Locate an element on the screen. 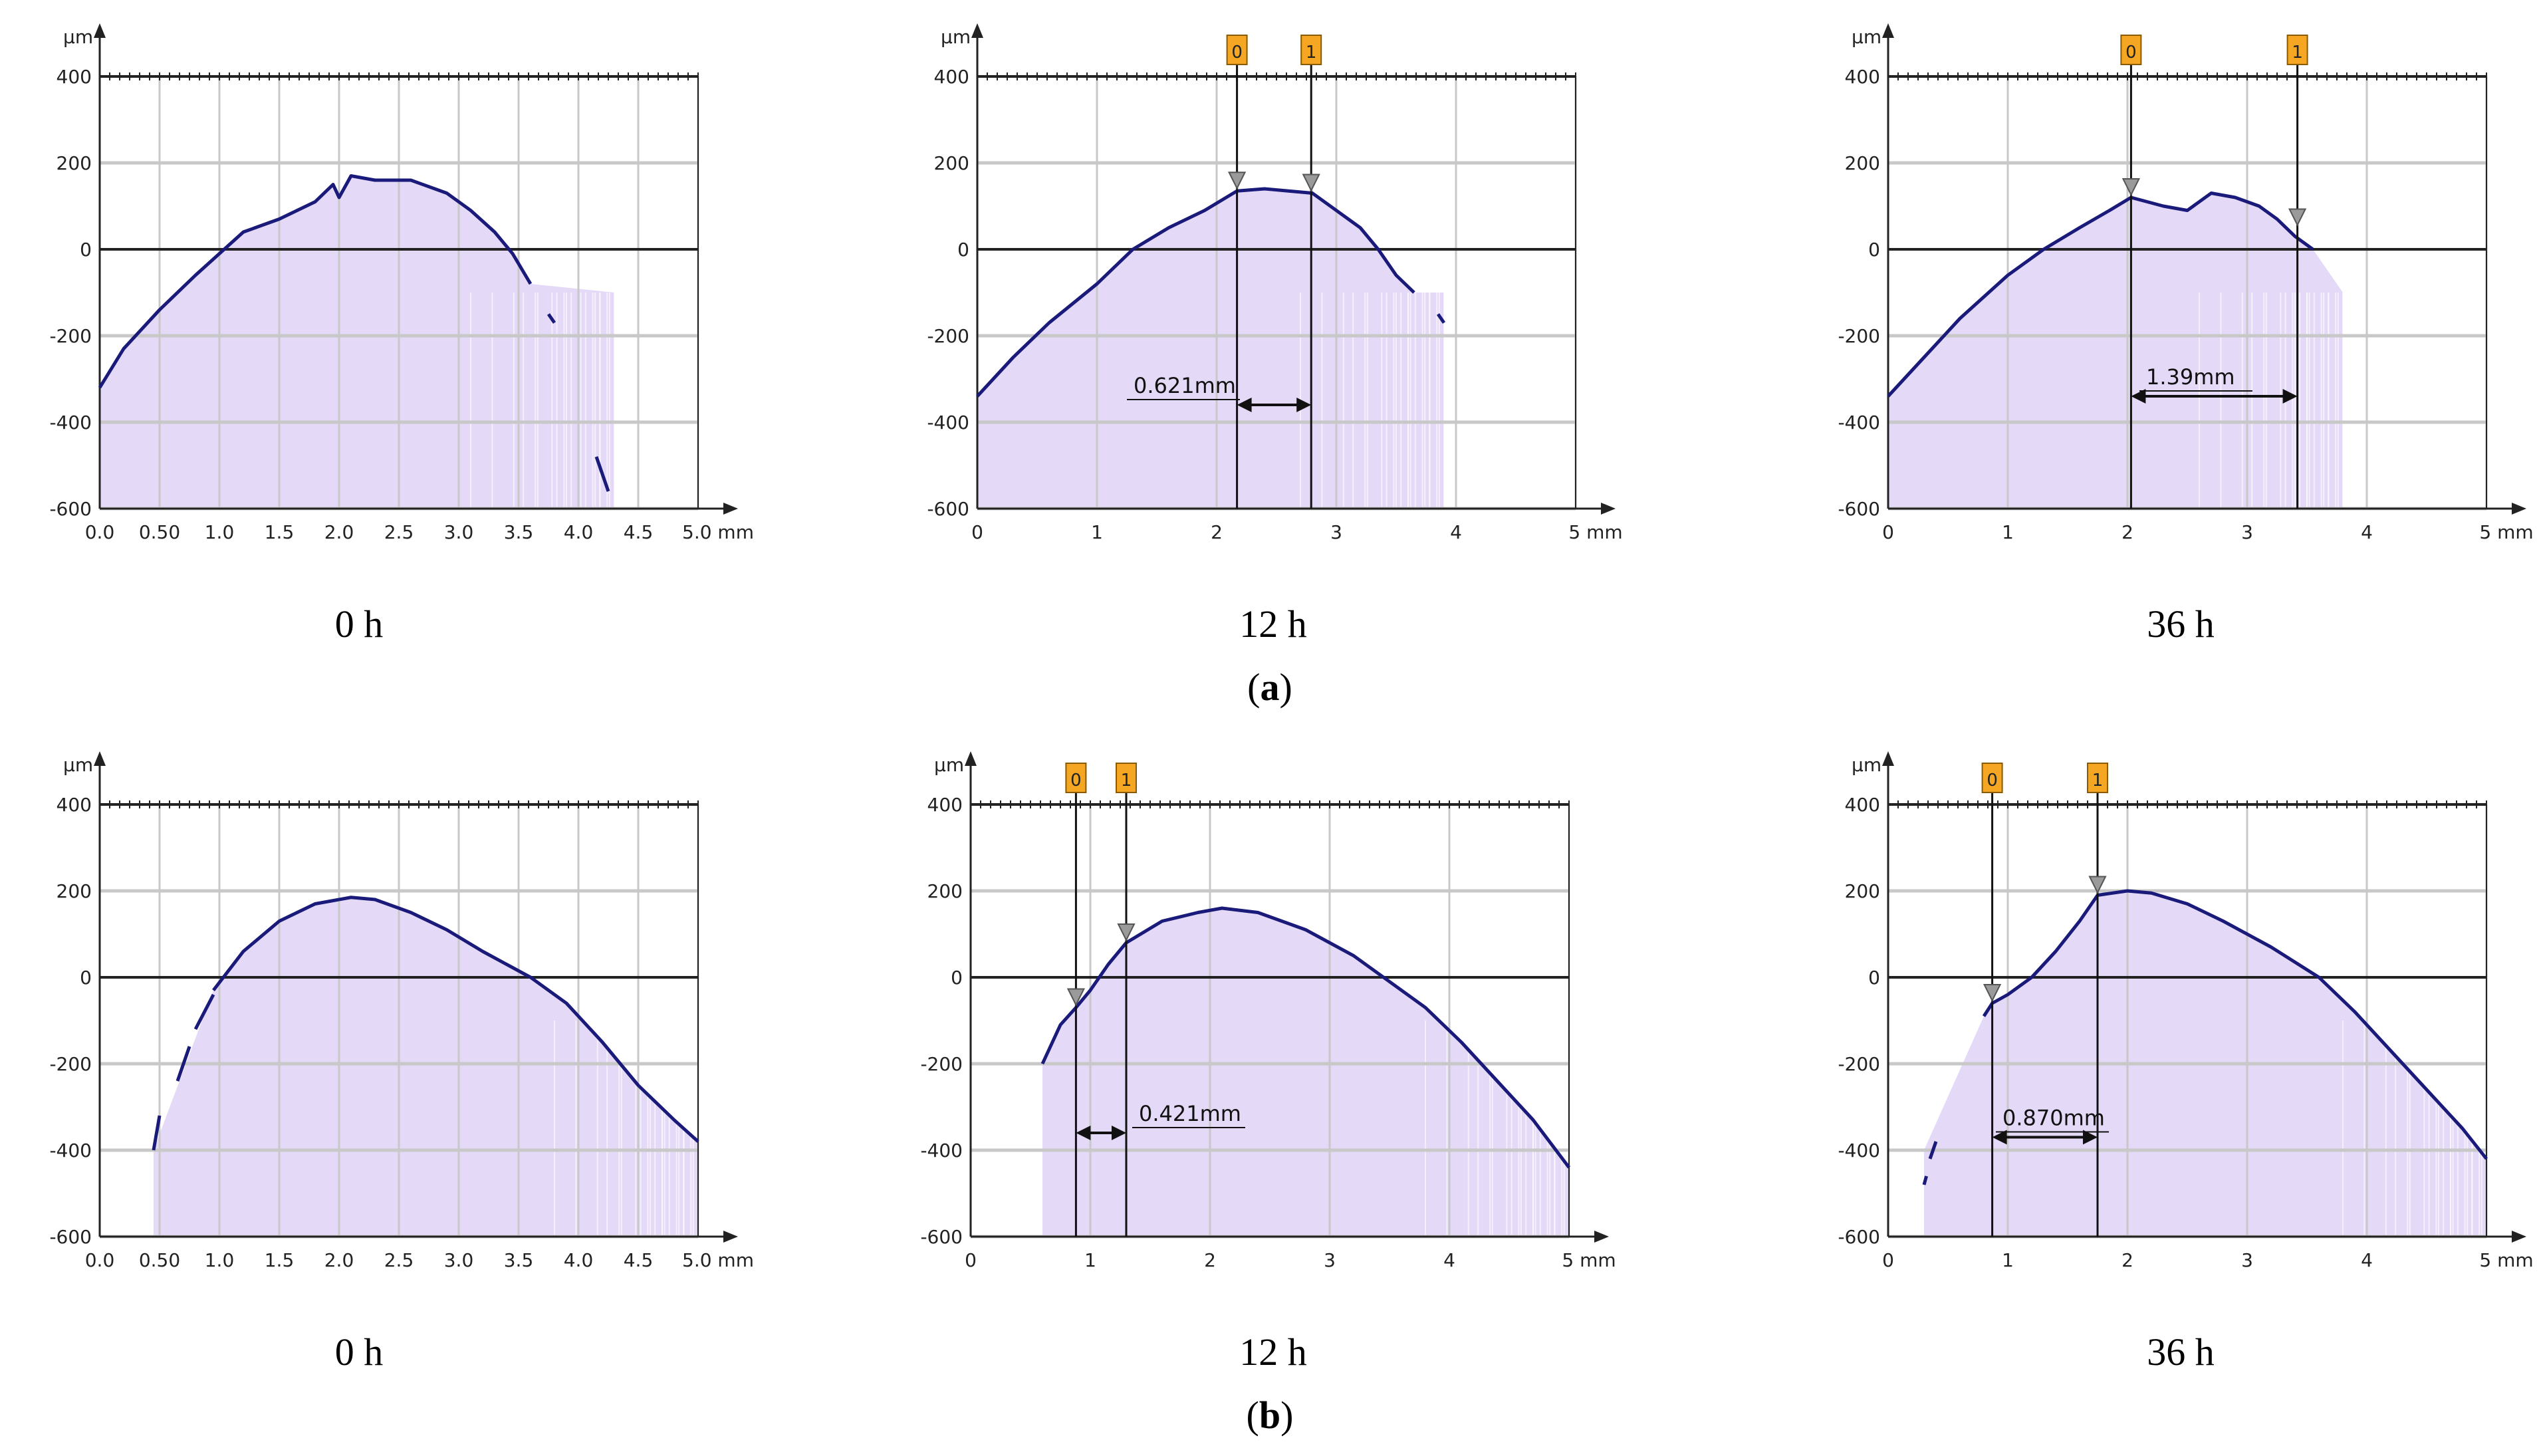  caption-b-12h: 12 h is located at coordinates (1273, 1352).